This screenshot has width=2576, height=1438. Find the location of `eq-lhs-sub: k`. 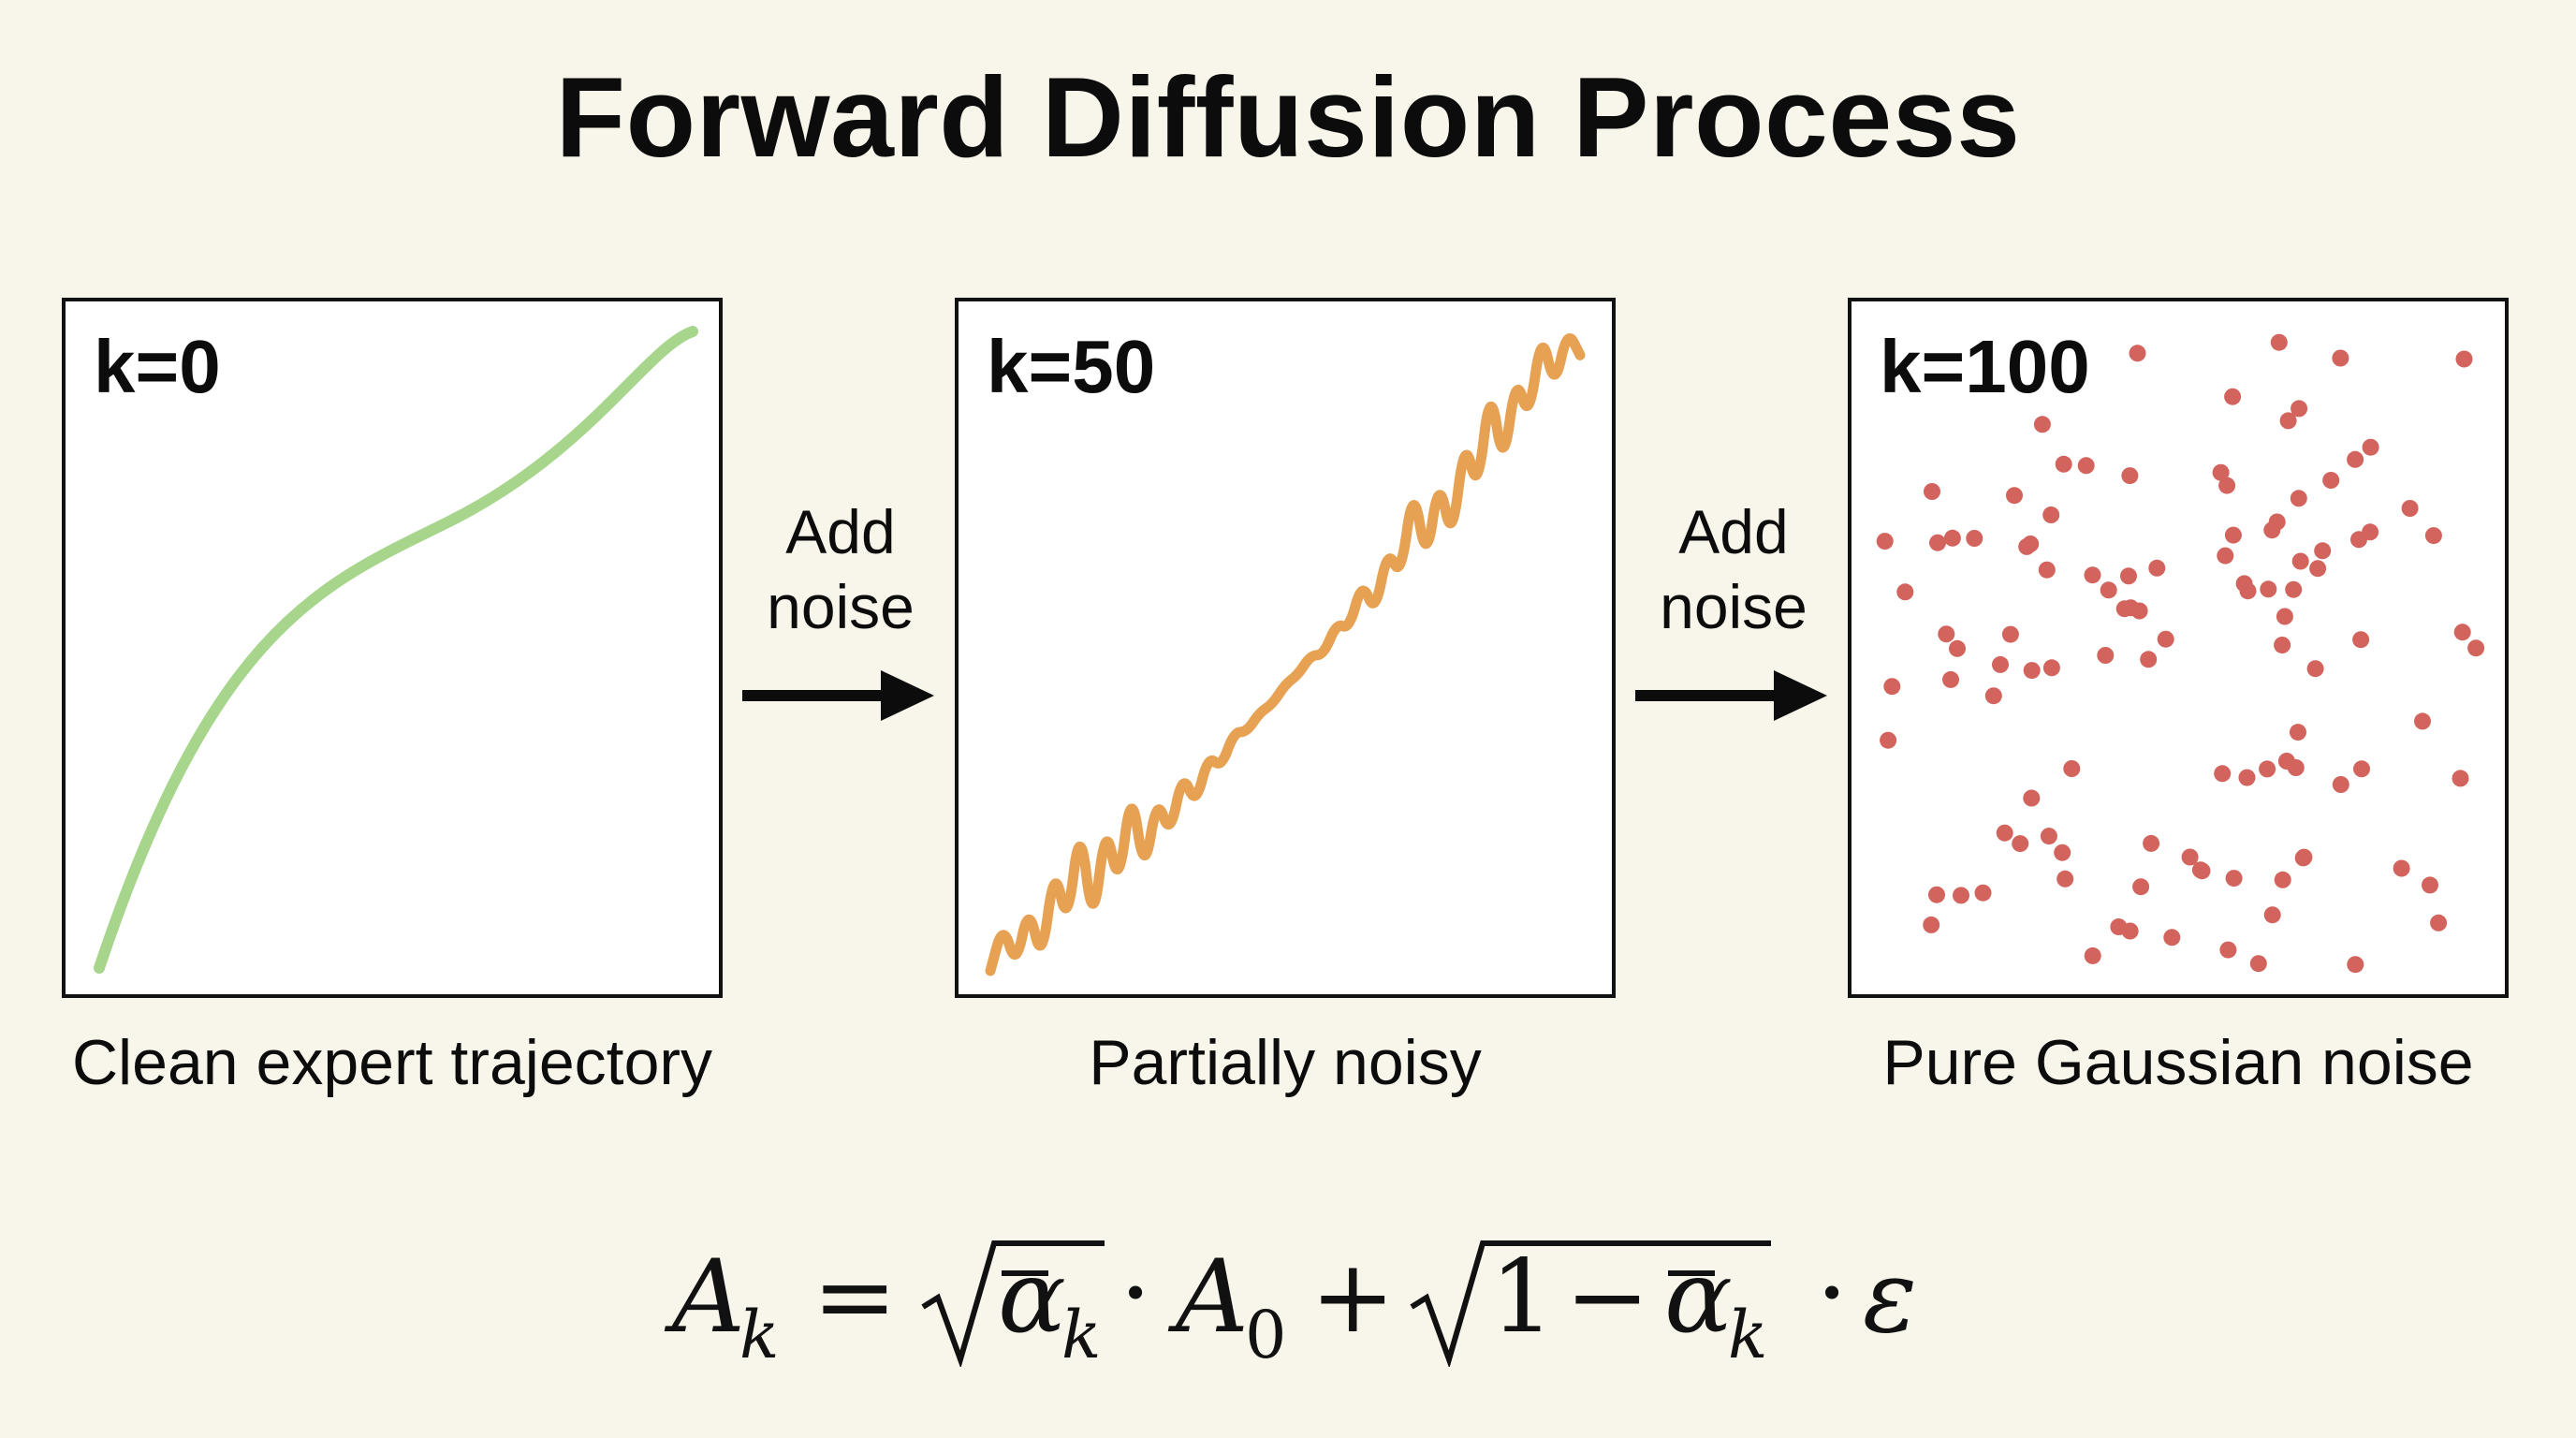

eq-lhs-sub: k is located at coordinates (759, 1332).